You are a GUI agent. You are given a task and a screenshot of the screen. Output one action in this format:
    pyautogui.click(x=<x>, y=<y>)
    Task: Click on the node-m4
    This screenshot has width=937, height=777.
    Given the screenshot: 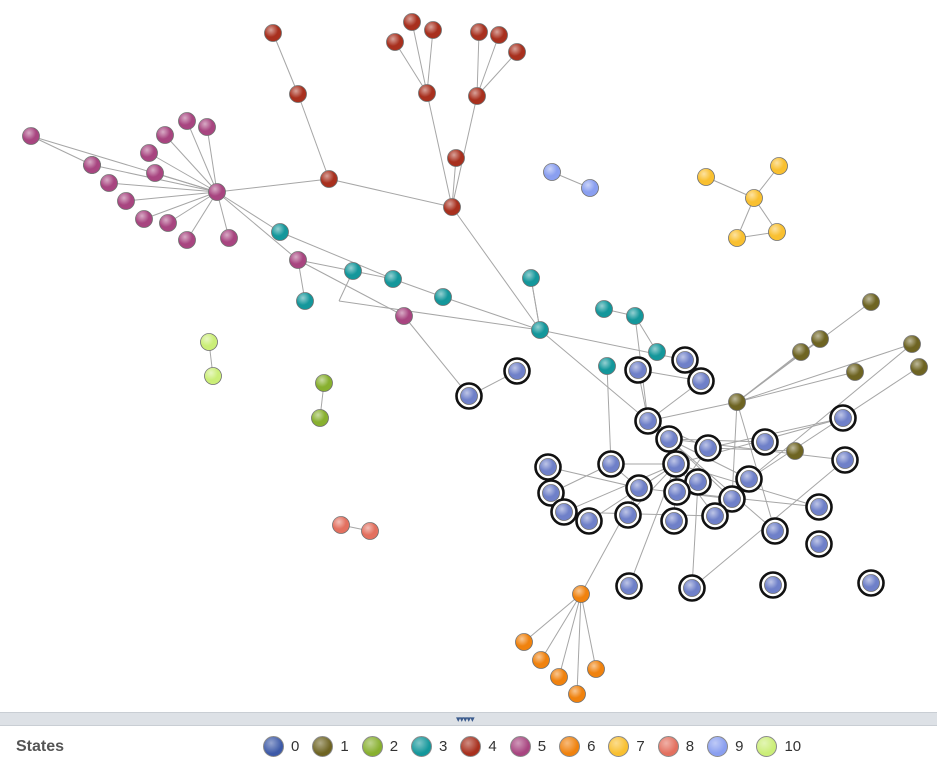 What is the action you would take?
    pyautogui.click(x=126, y=201)
    